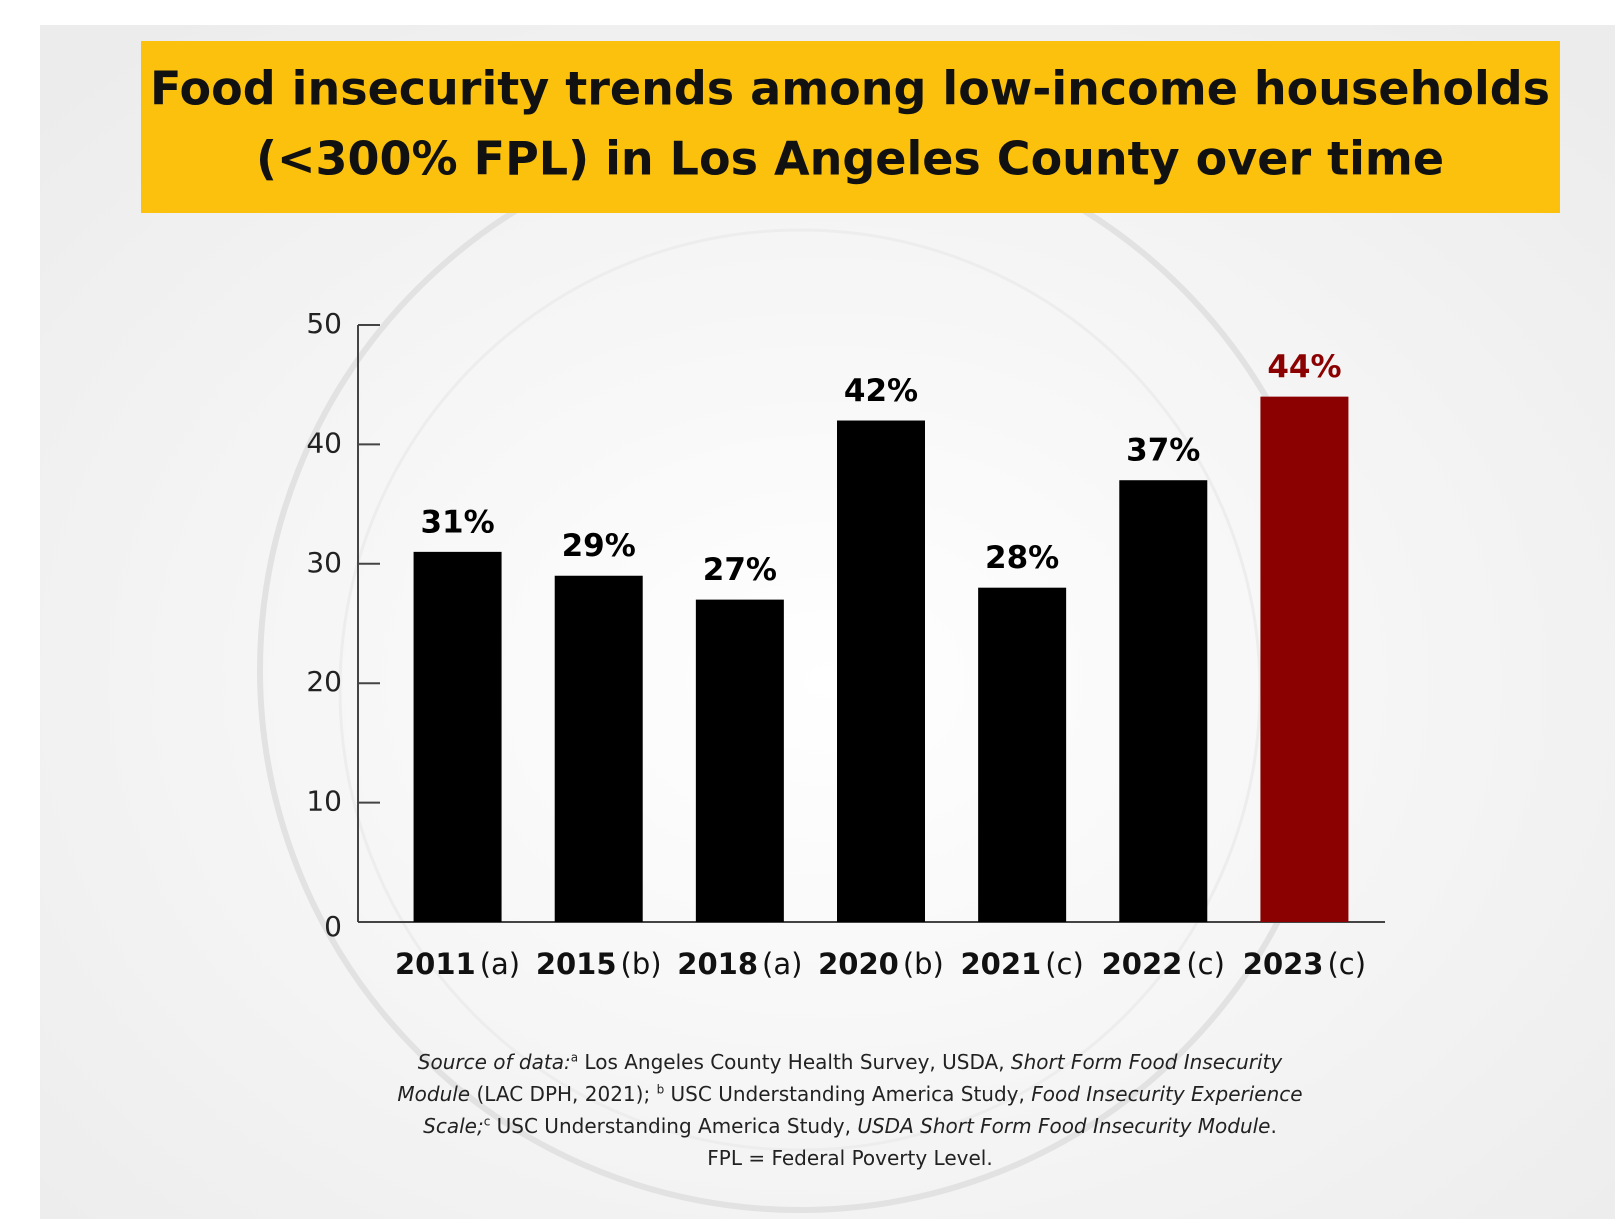 The image size is (1615, 1219). I want to click on x-tick-label: 2023 (c), so click(1304, 964).